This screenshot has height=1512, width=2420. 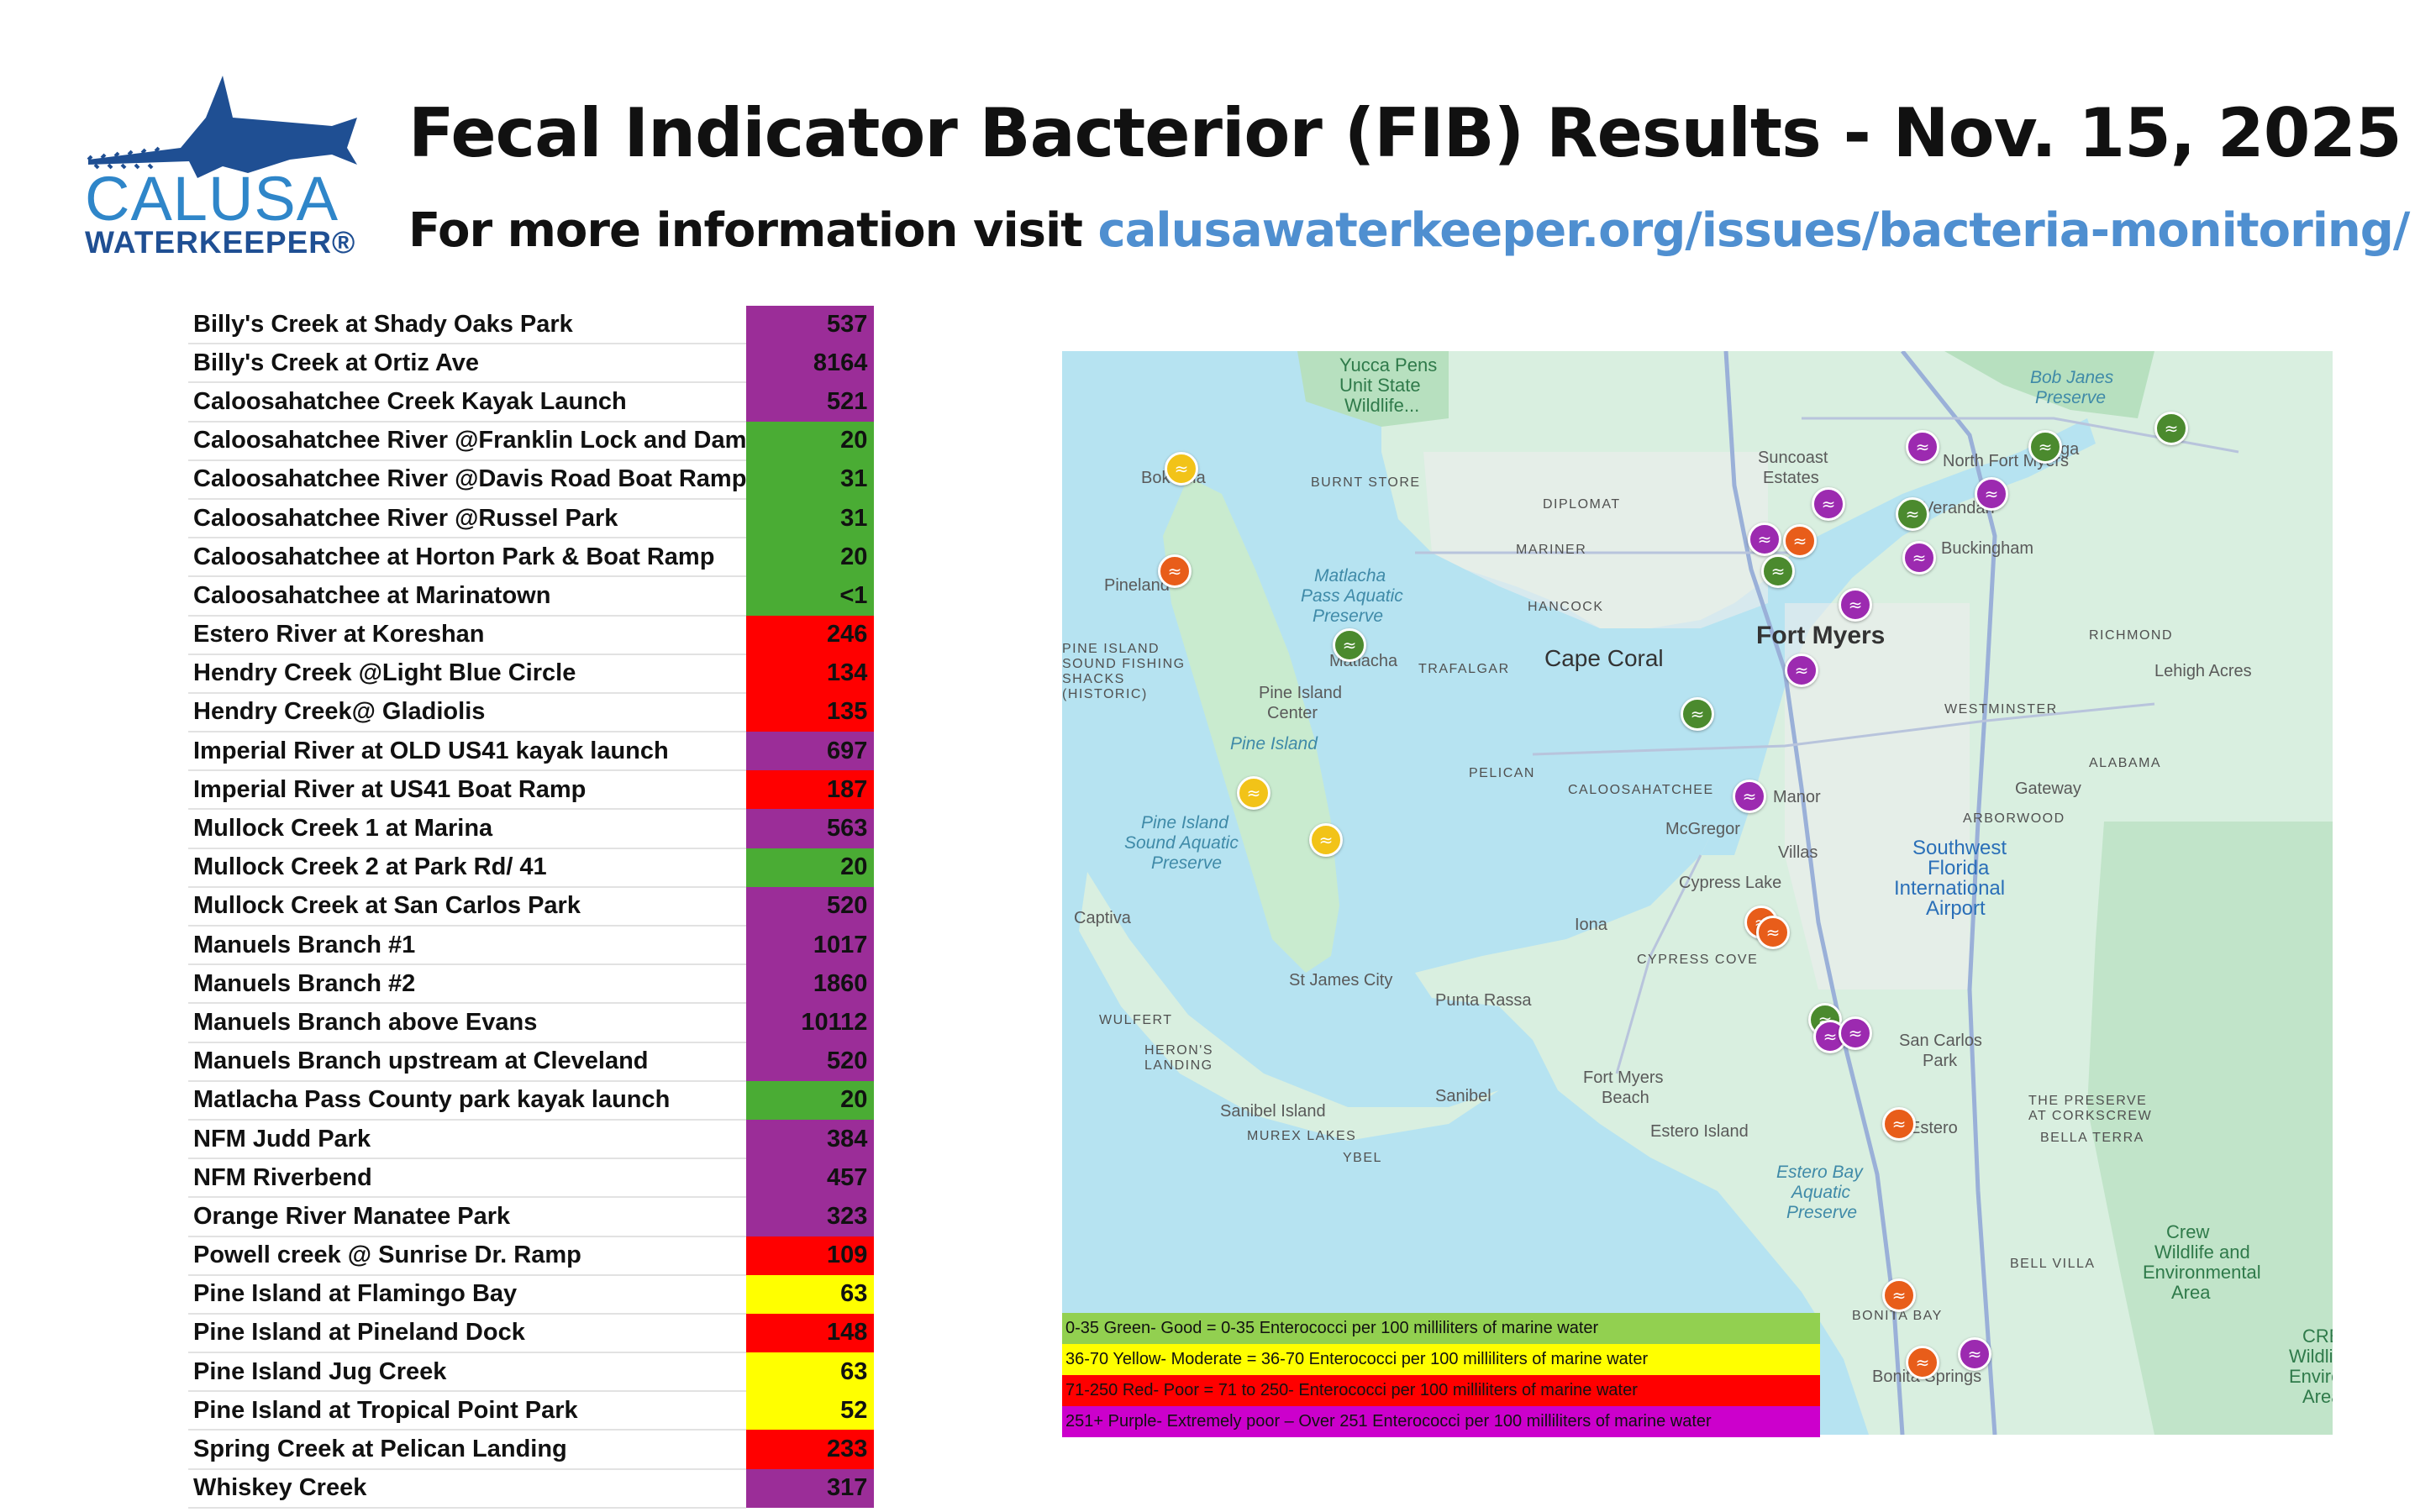 I want to click on site-name: Whiskey Creek, so click(x=467, y=1488).